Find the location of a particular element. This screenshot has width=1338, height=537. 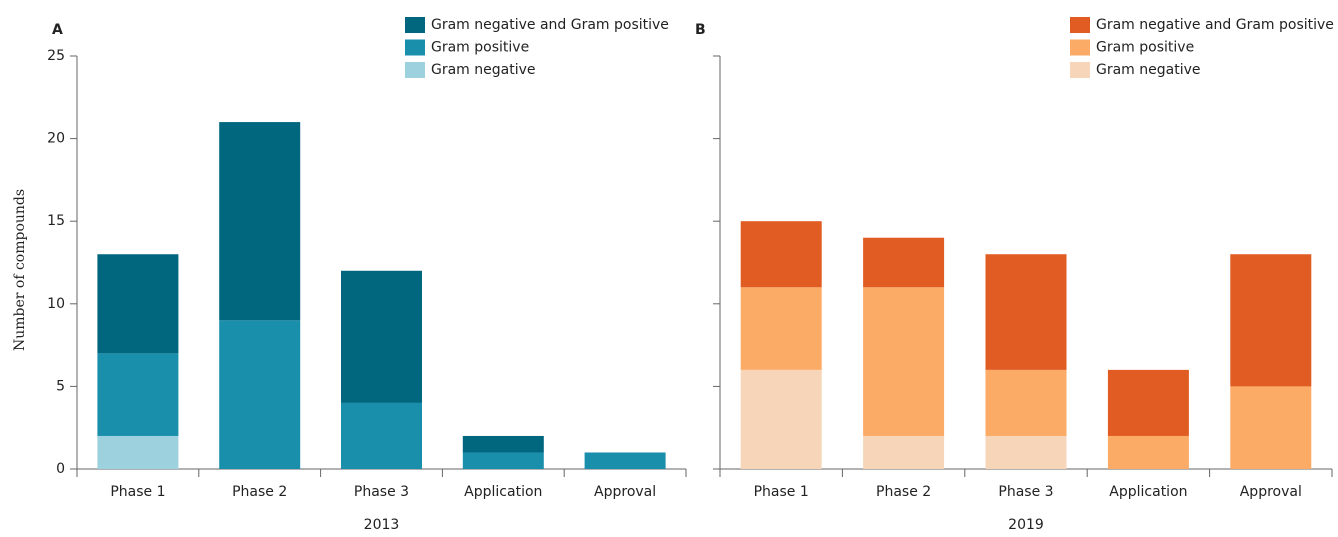

y-tick-label: 20 is located at coordinates (56, 139).